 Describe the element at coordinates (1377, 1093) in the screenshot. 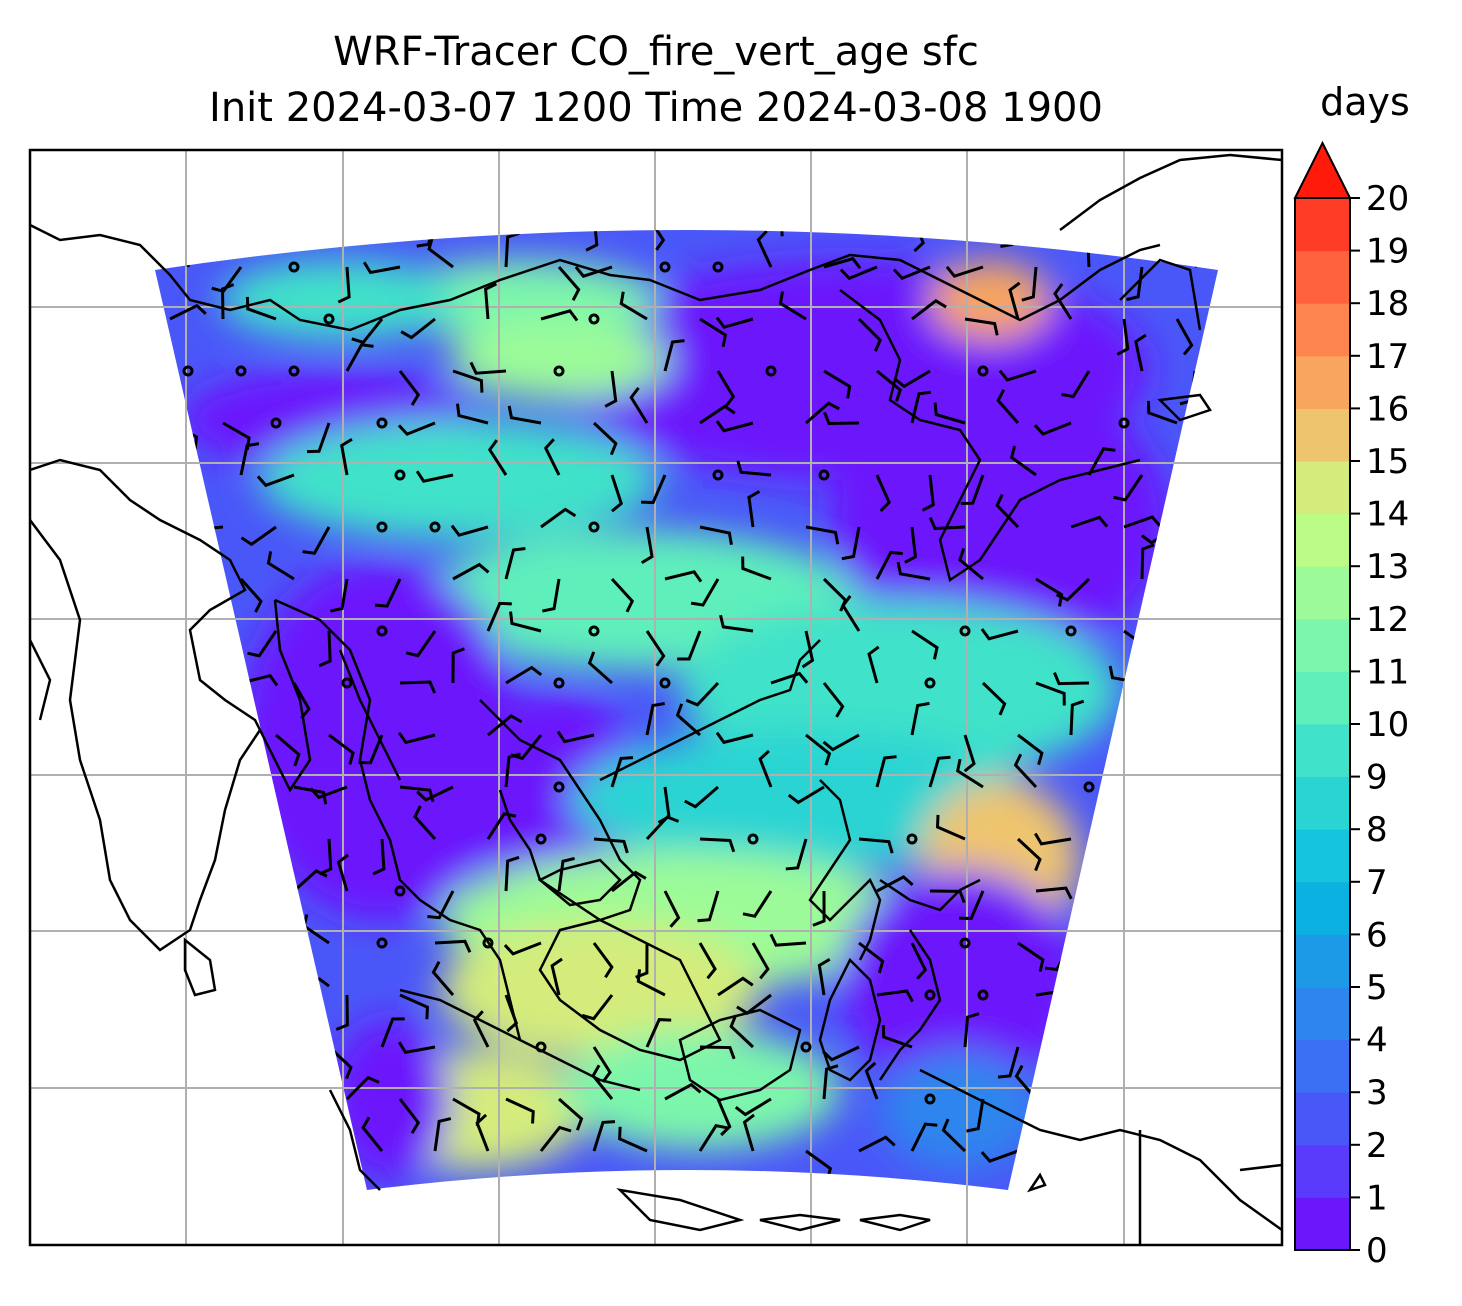

I see `colorbar-tick-label: 3` at that location.